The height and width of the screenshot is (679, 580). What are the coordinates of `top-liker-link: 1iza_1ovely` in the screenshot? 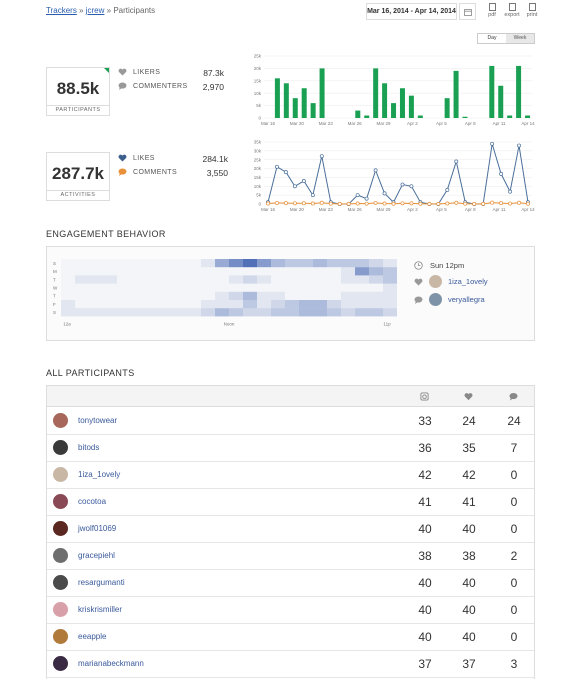 It's located at (468, 281).